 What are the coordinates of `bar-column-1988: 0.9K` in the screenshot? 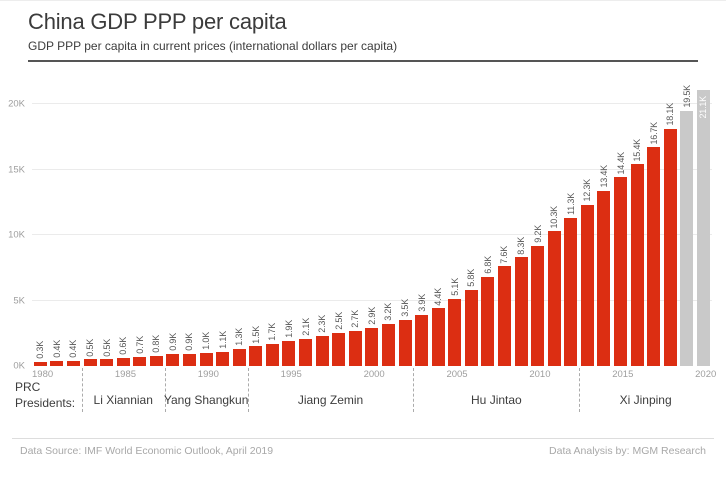 It's located at (173, 349).